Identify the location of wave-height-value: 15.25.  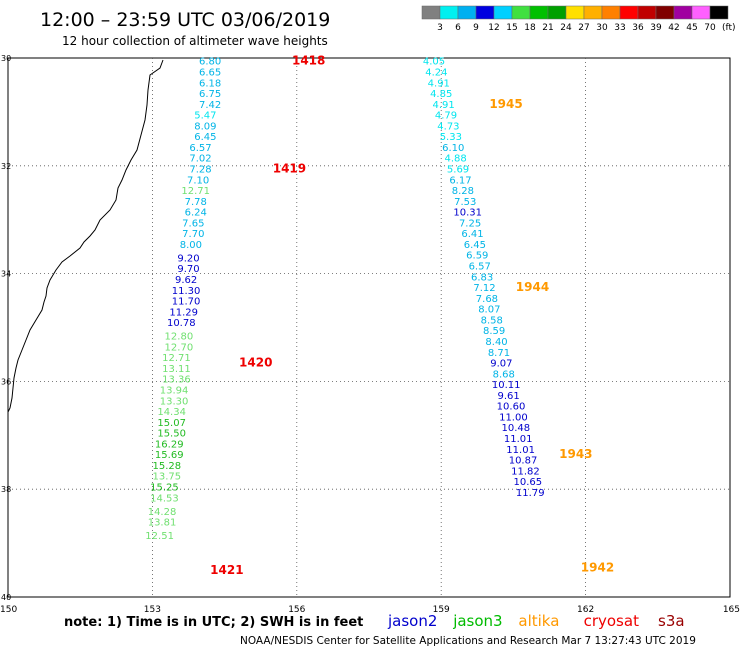
(164, 488).